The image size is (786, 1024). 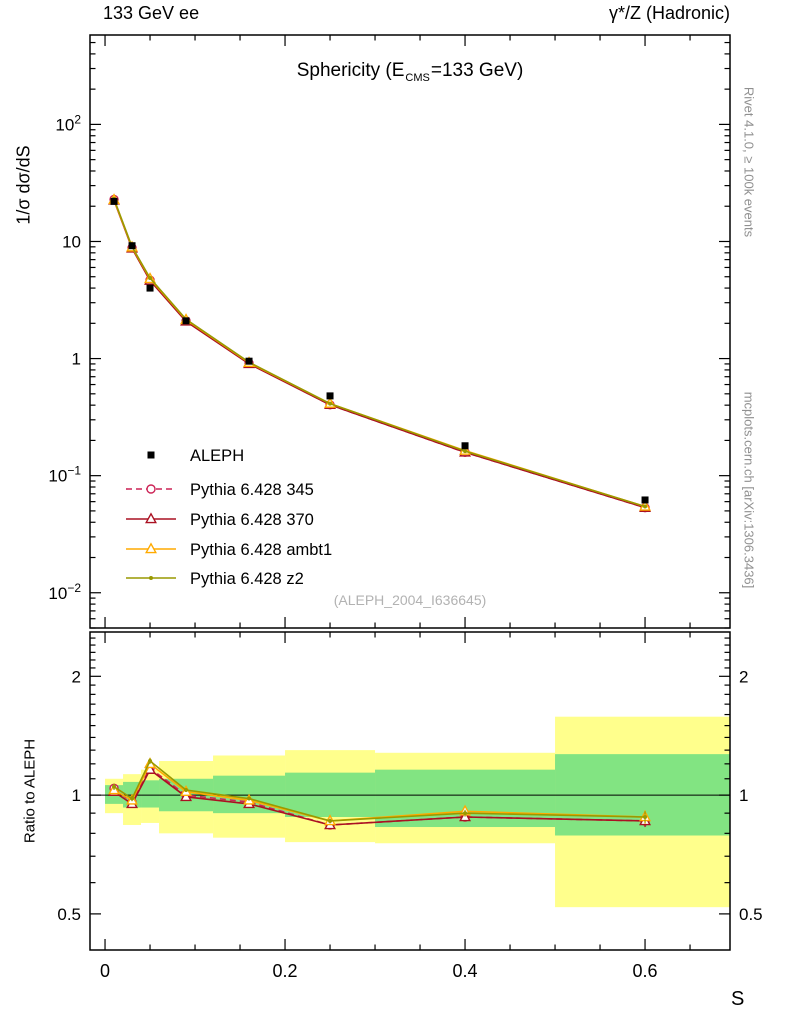 I want to click on x-axis-label: S, so click(x=738, y=999).